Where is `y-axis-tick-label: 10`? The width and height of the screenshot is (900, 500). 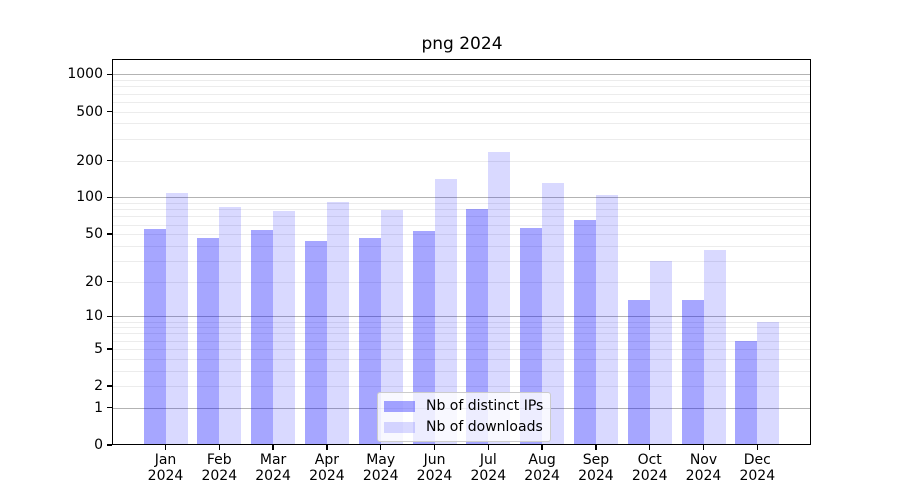 y-axis-tick-label: 10 is located at coordinates (94, 316).